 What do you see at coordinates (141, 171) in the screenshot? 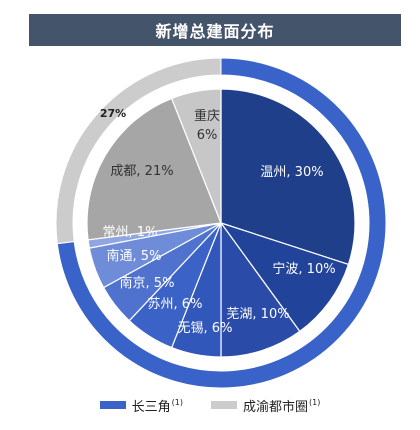
I see `inner-pie-label-8: 成都, 21%` at bounding box center [141, 171].